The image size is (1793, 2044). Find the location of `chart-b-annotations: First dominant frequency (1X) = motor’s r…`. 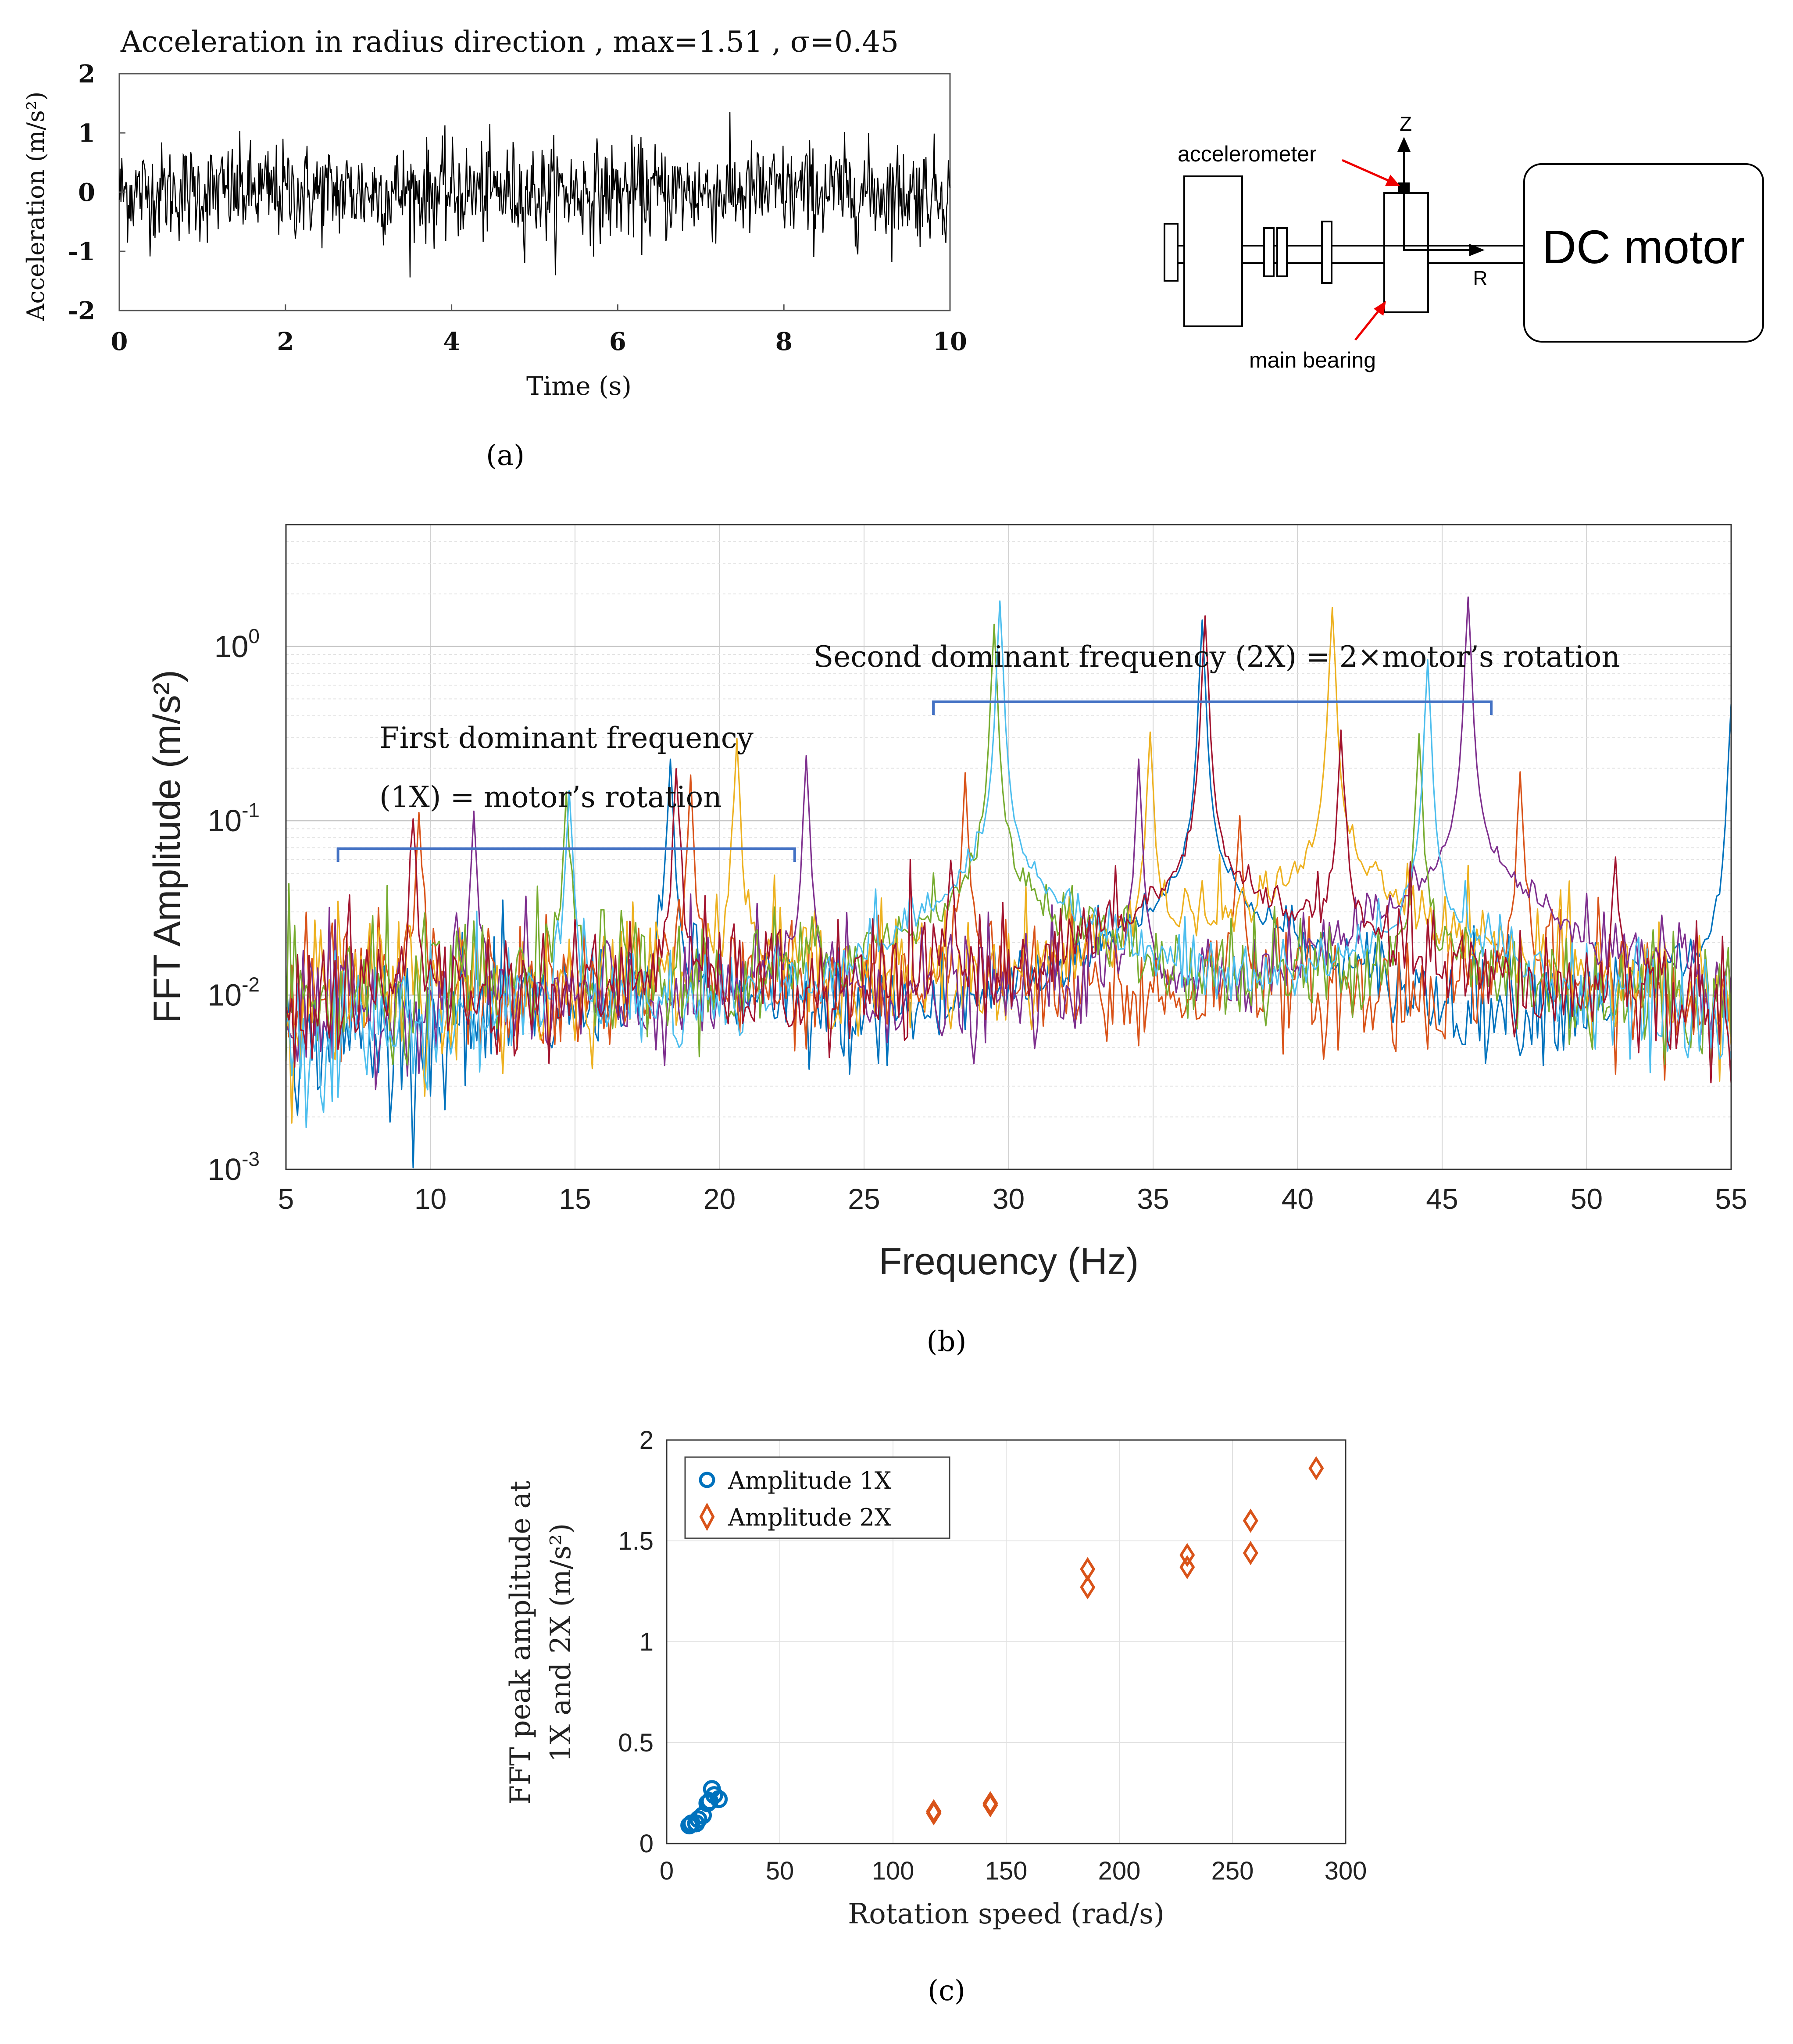

chart-b-annotations: First dominant frequency (1X) = motor’s r… is located at coordinates (978, 751).